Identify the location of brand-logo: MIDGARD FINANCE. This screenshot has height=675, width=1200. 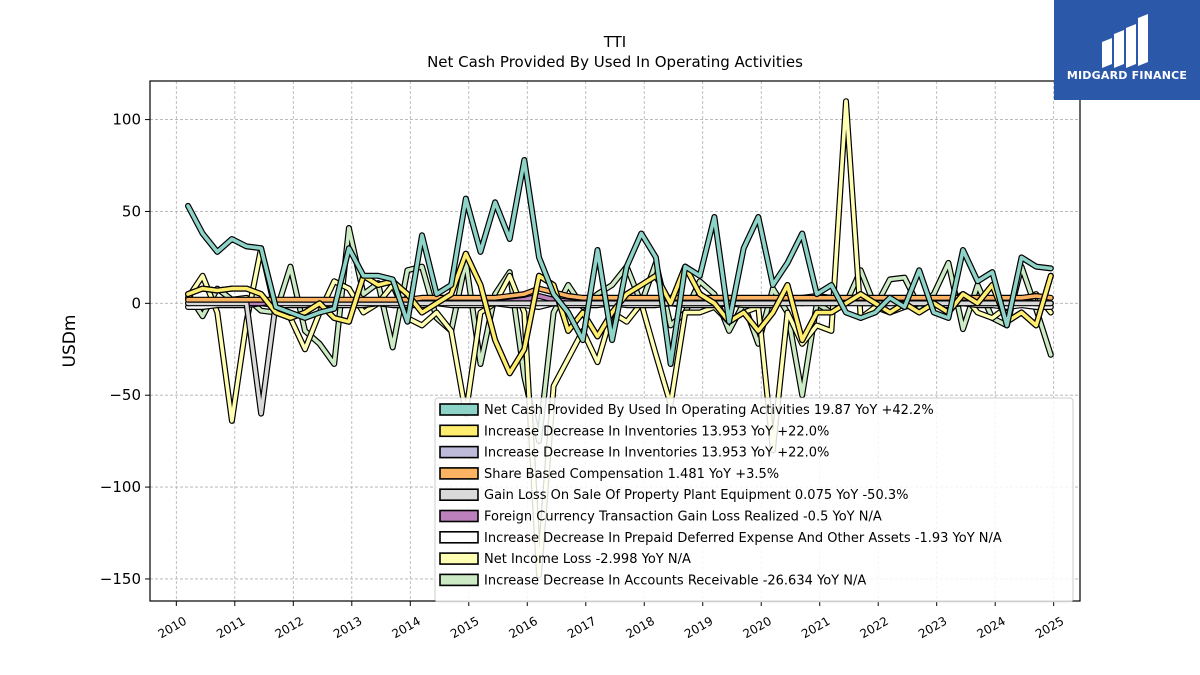
(1127, 50).